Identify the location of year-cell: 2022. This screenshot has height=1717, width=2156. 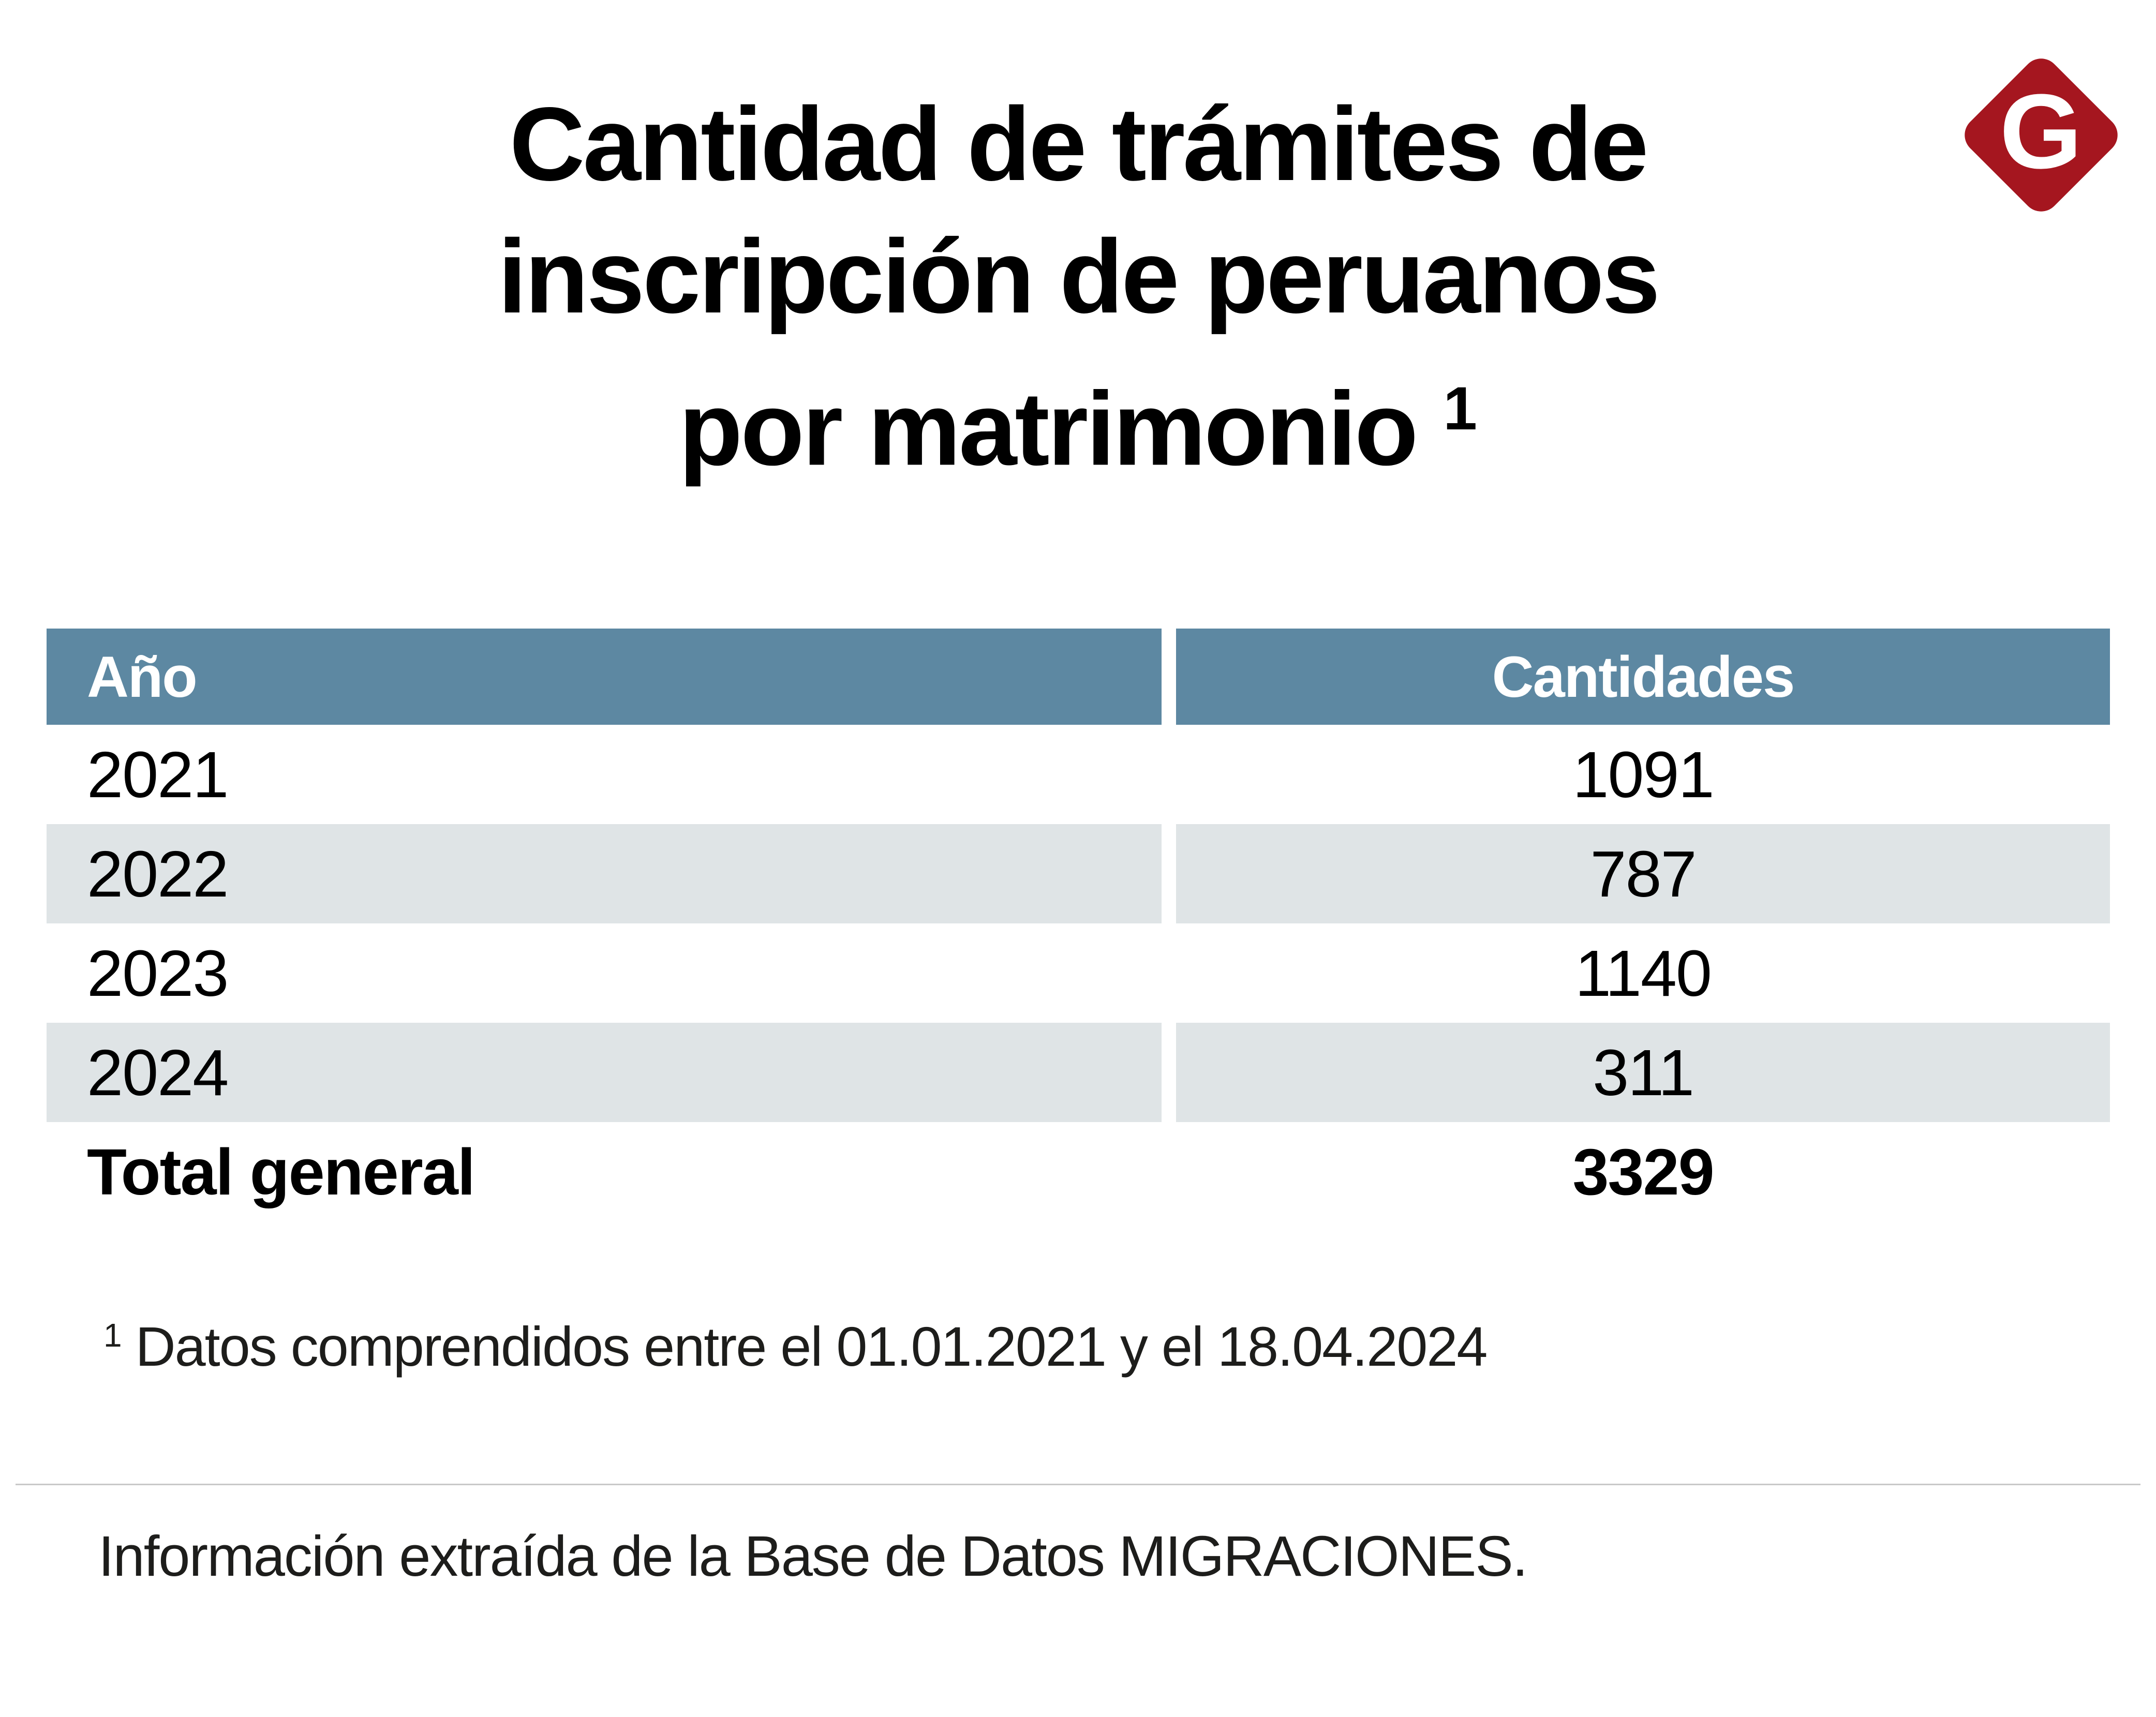
(604, 873).